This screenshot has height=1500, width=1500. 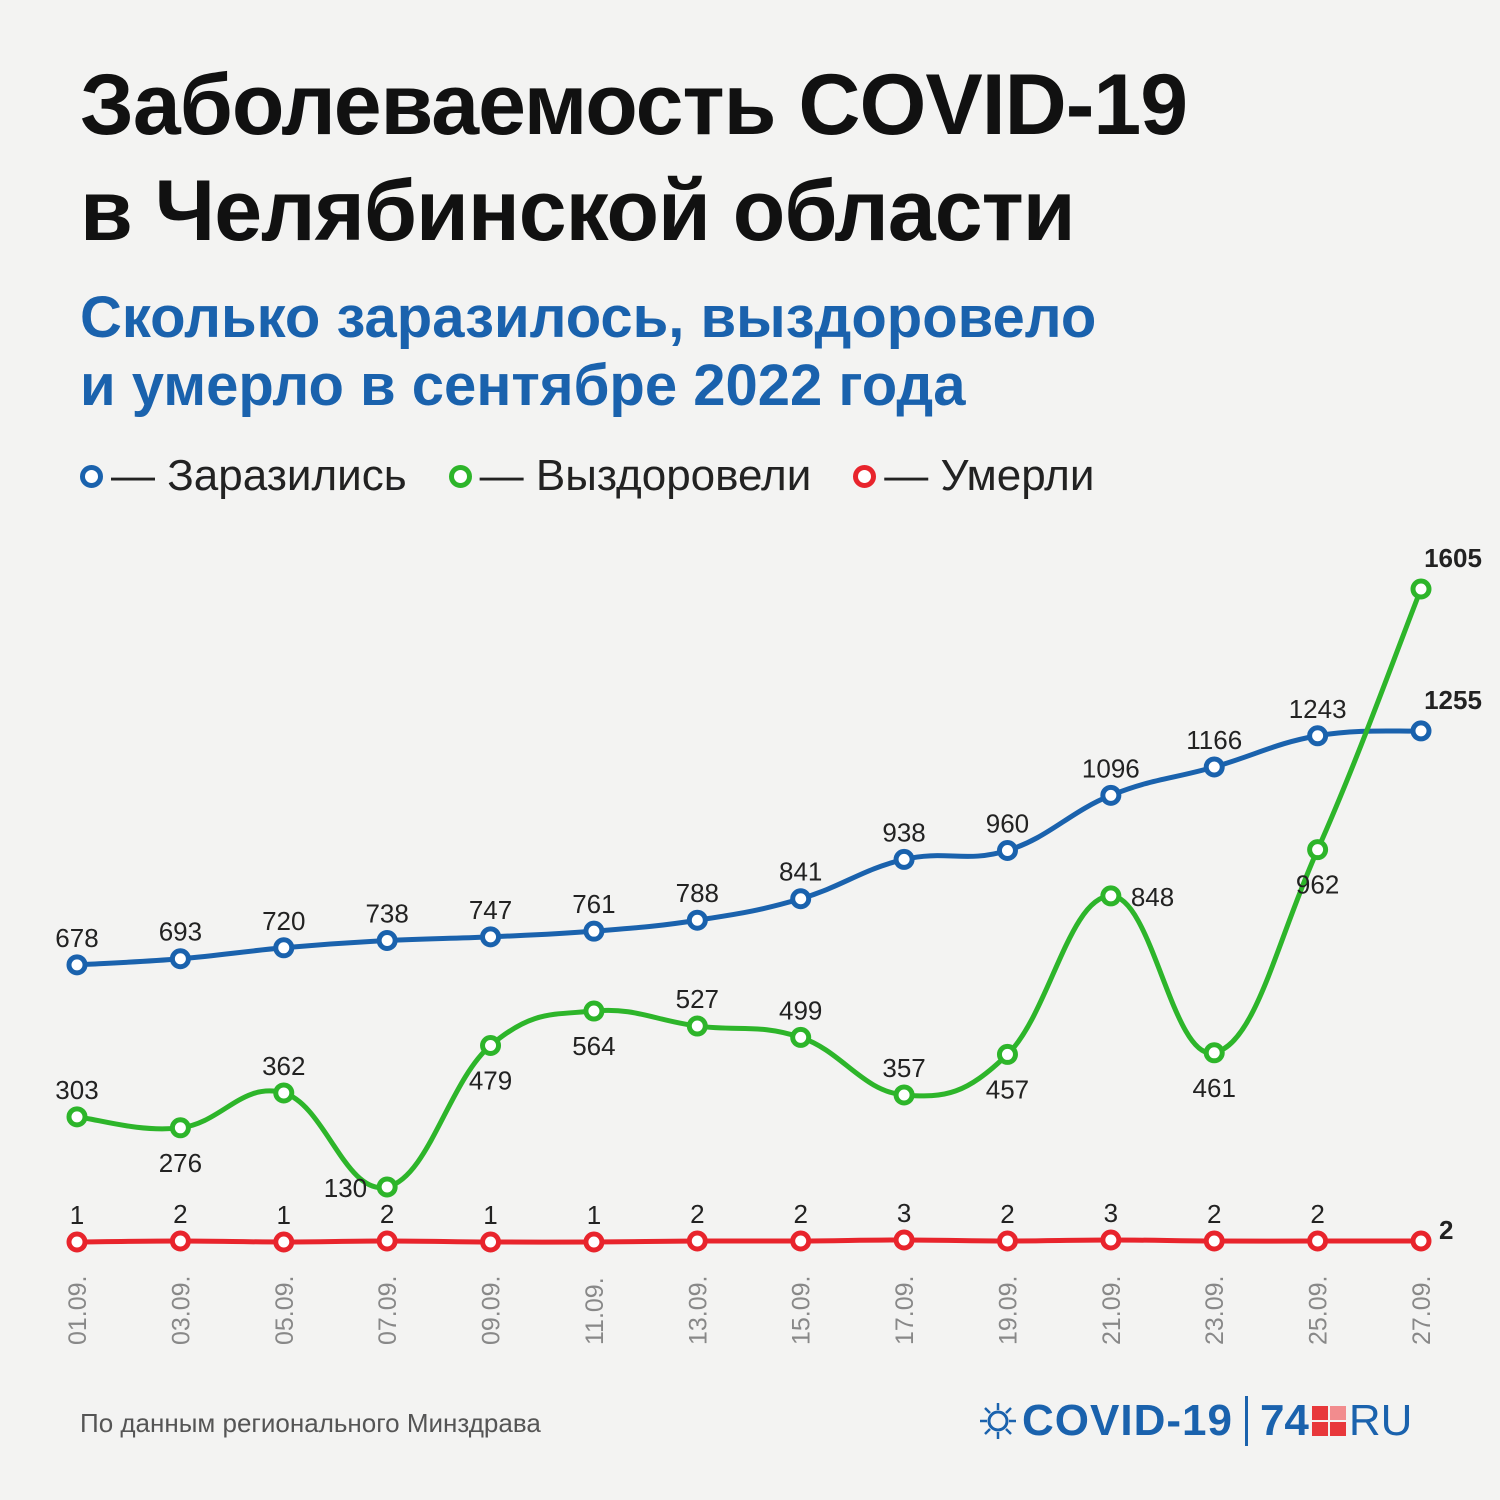 What do you see at coordinates (1111, 1213) in the screenshot?
I see `data-label-died-10: 3` at bounding box center [1111, 1213].